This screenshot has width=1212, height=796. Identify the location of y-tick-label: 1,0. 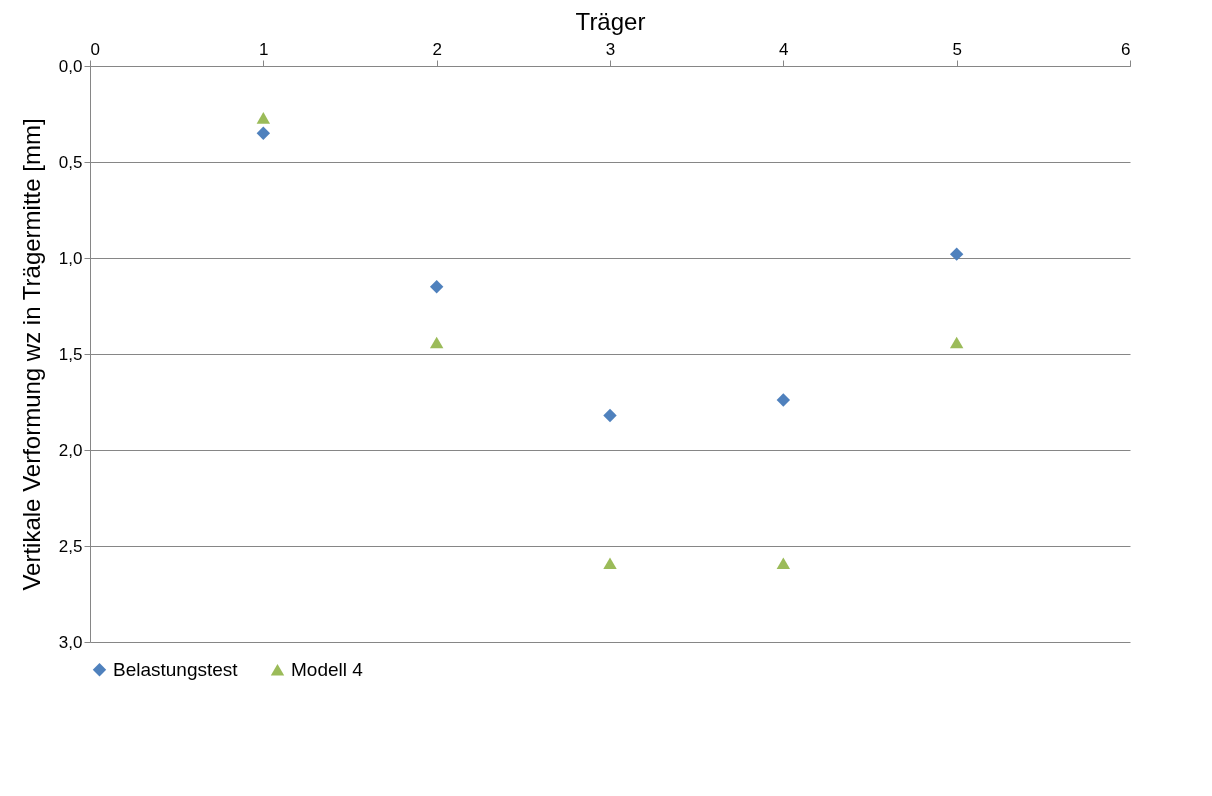
(70, 258).